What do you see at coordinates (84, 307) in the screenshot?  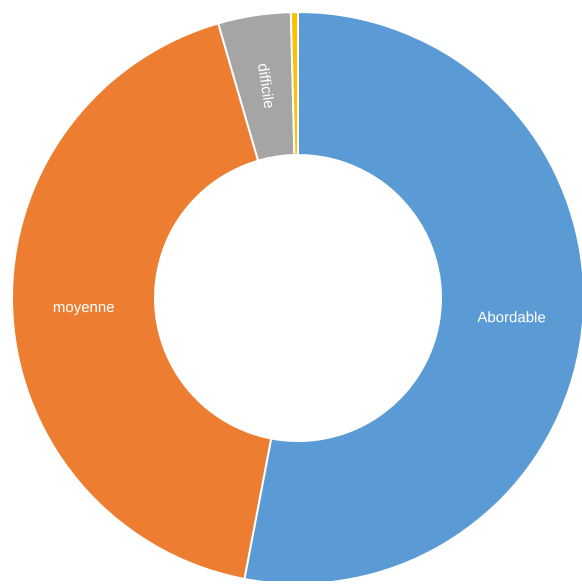 I see `slice-label-moyenne: moyenne` at bounding box center [84, 307].